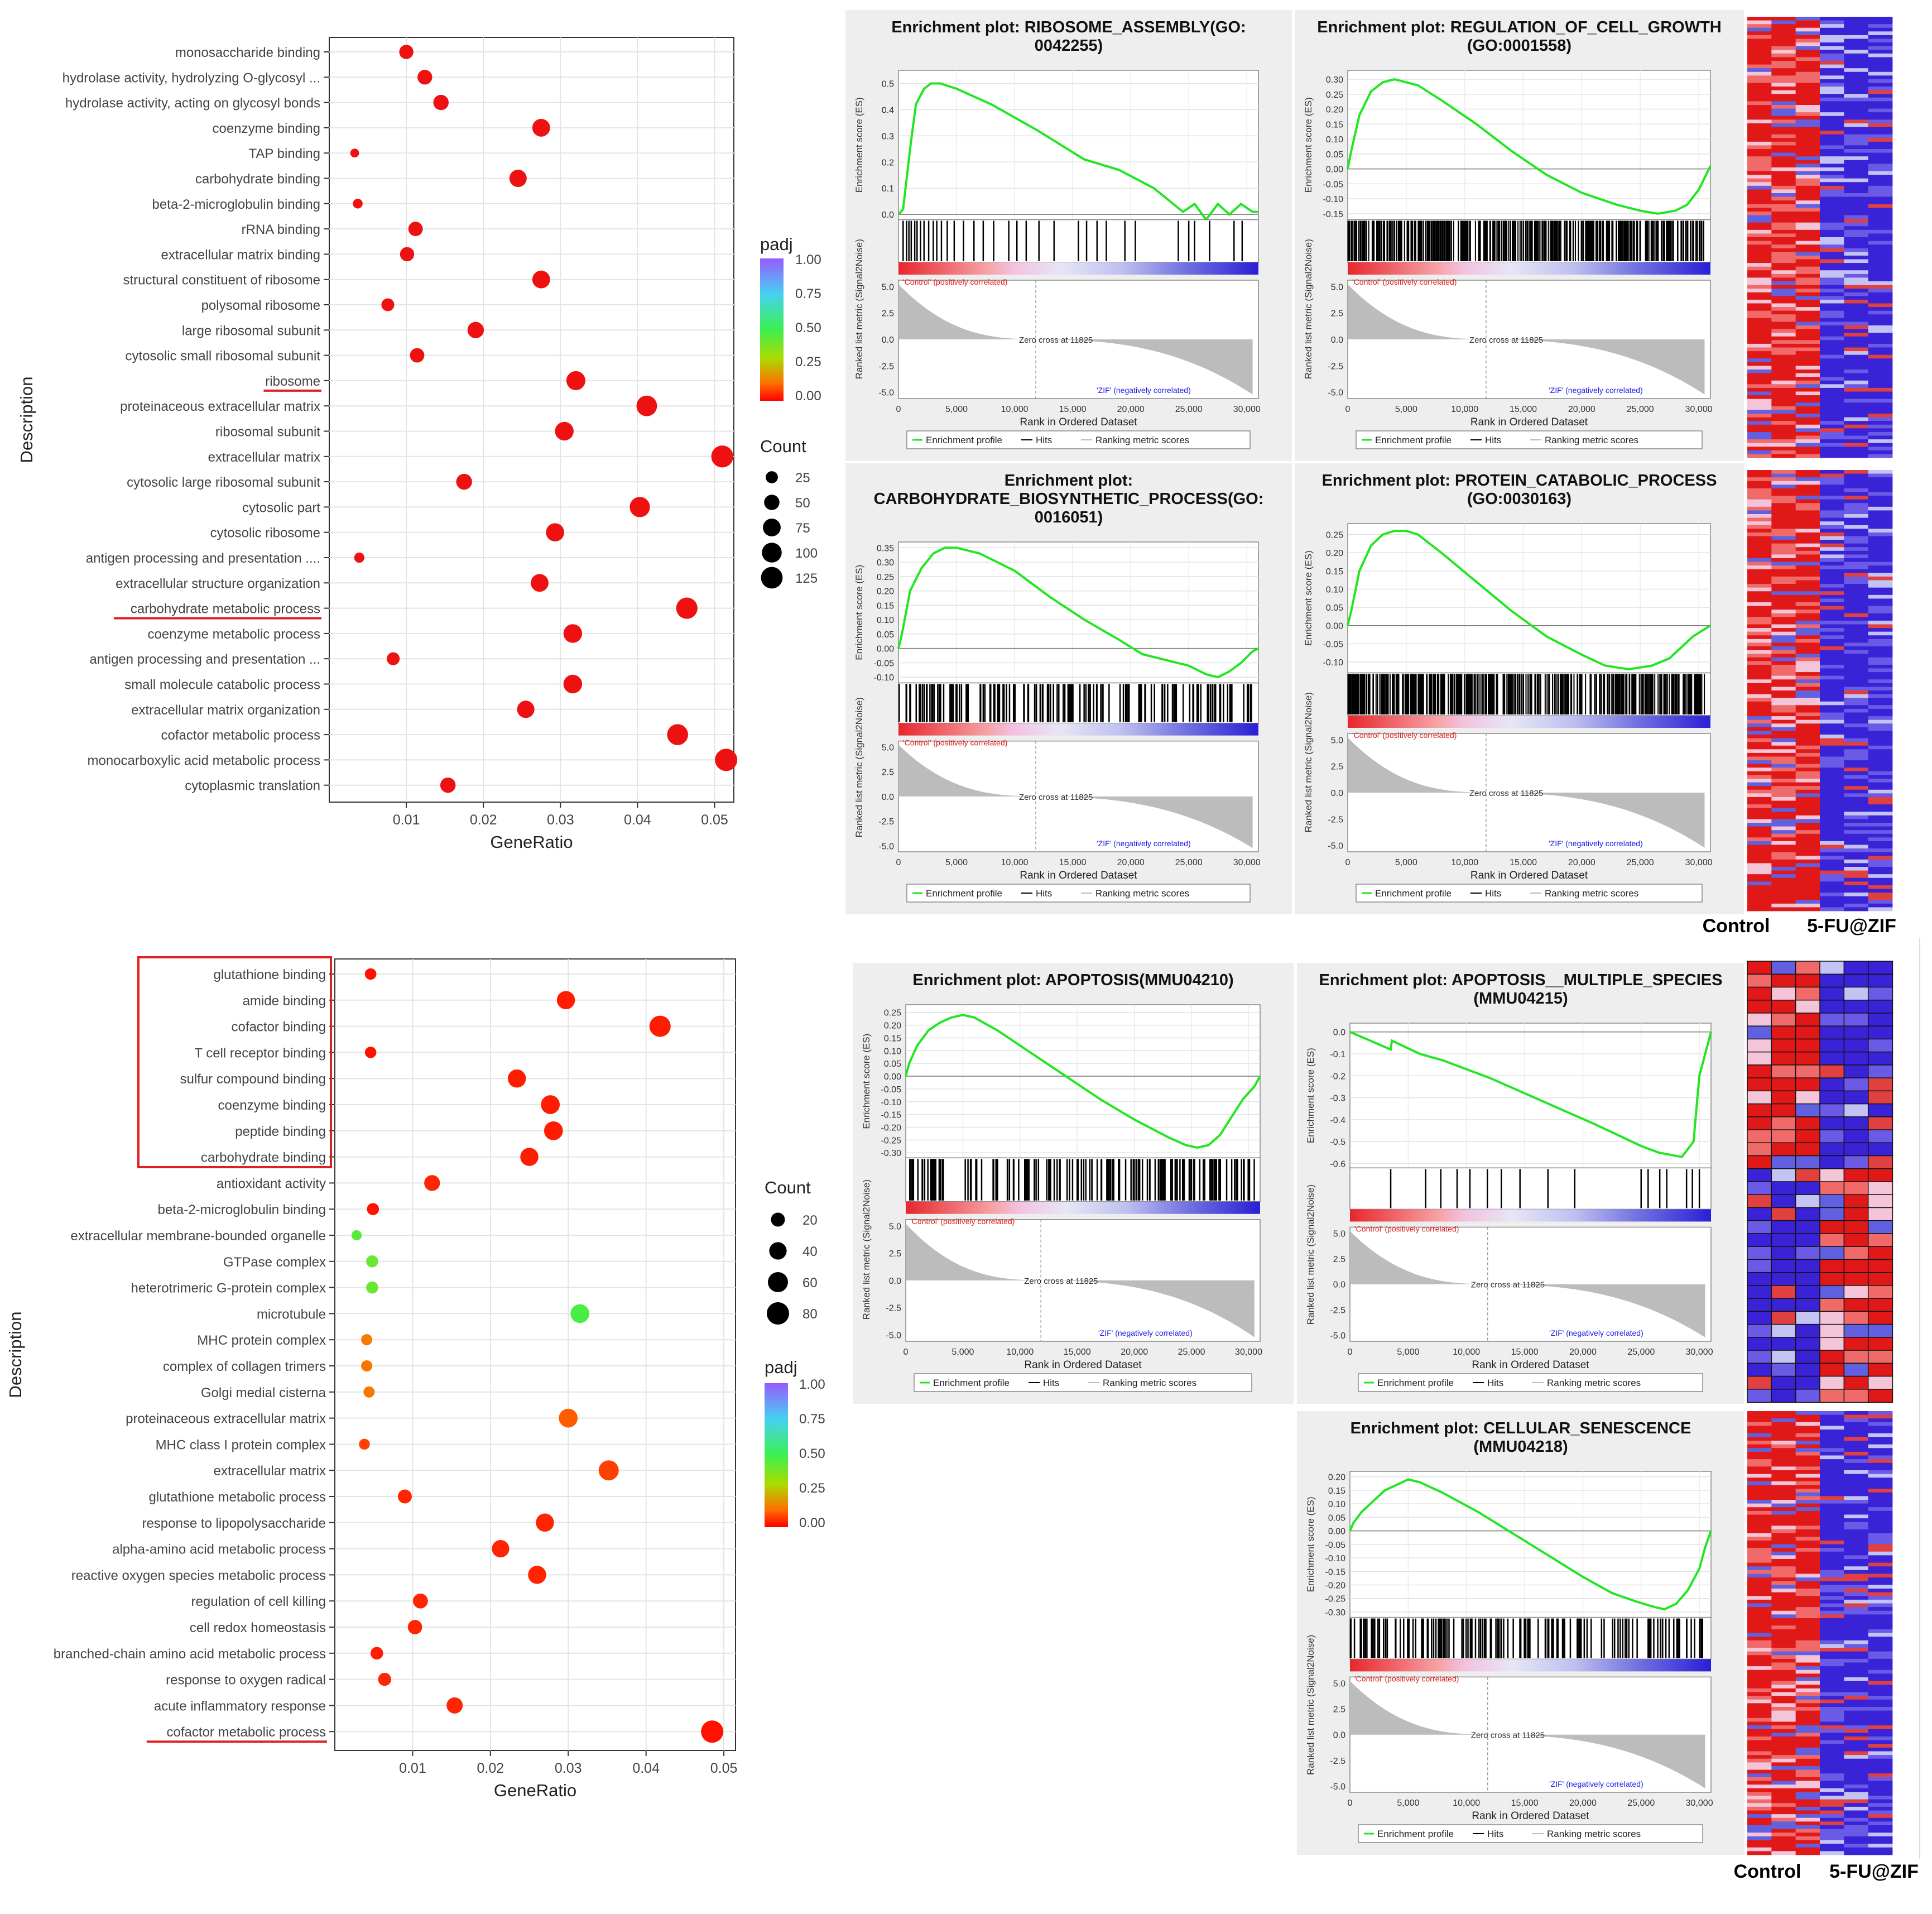 Image resolution: width=1932 pixels, height=1914 pixels. Describe the element at coordinates (261, 1340) in the screenshot. I see `category-label: MHC protein complex` at that location.